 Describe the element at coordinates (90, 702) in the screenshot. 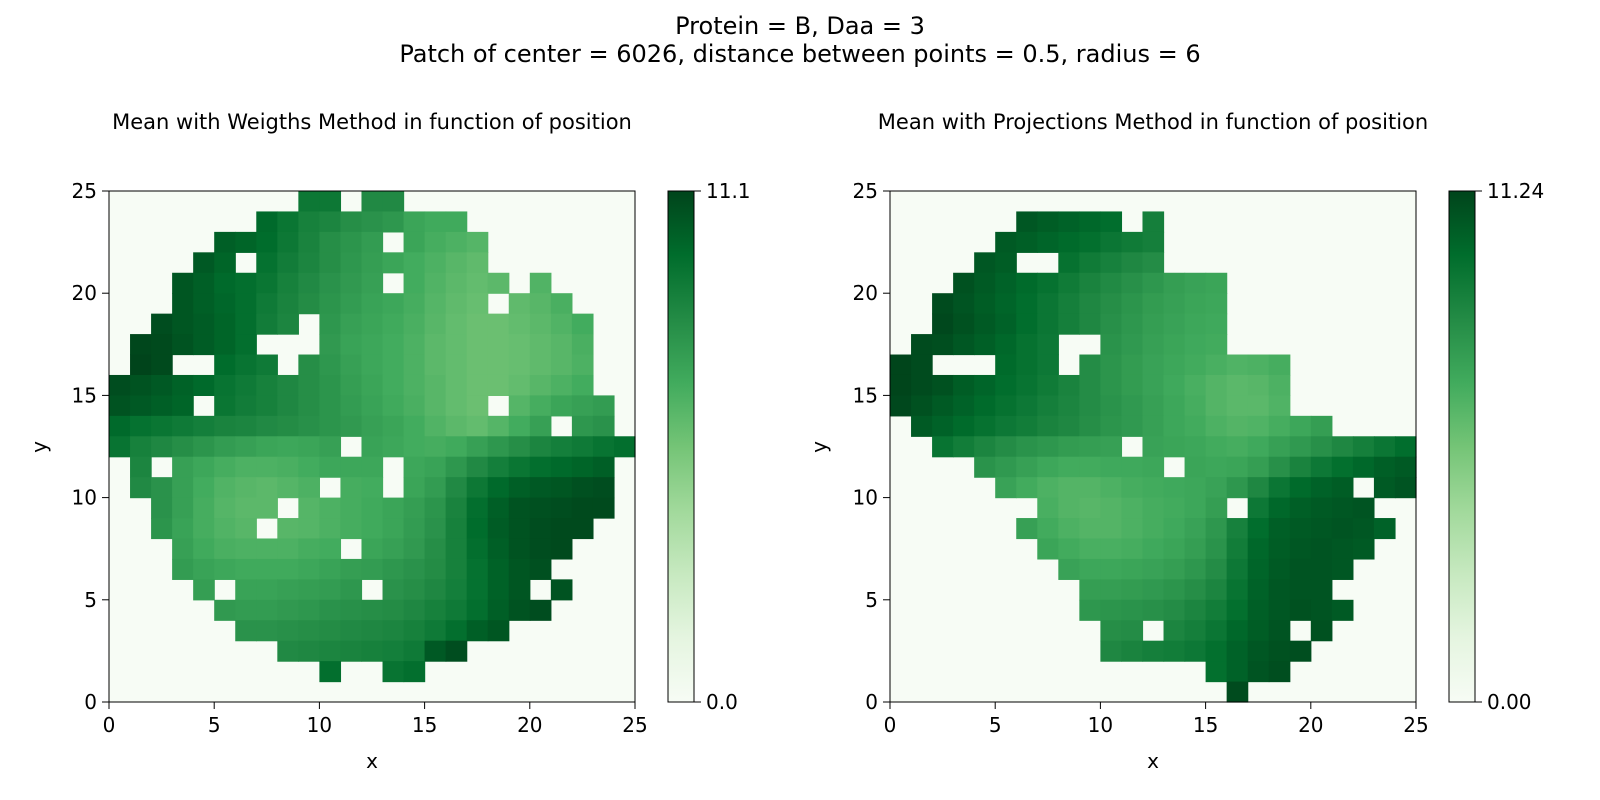

I see `y-tick-label: 0` at that location.